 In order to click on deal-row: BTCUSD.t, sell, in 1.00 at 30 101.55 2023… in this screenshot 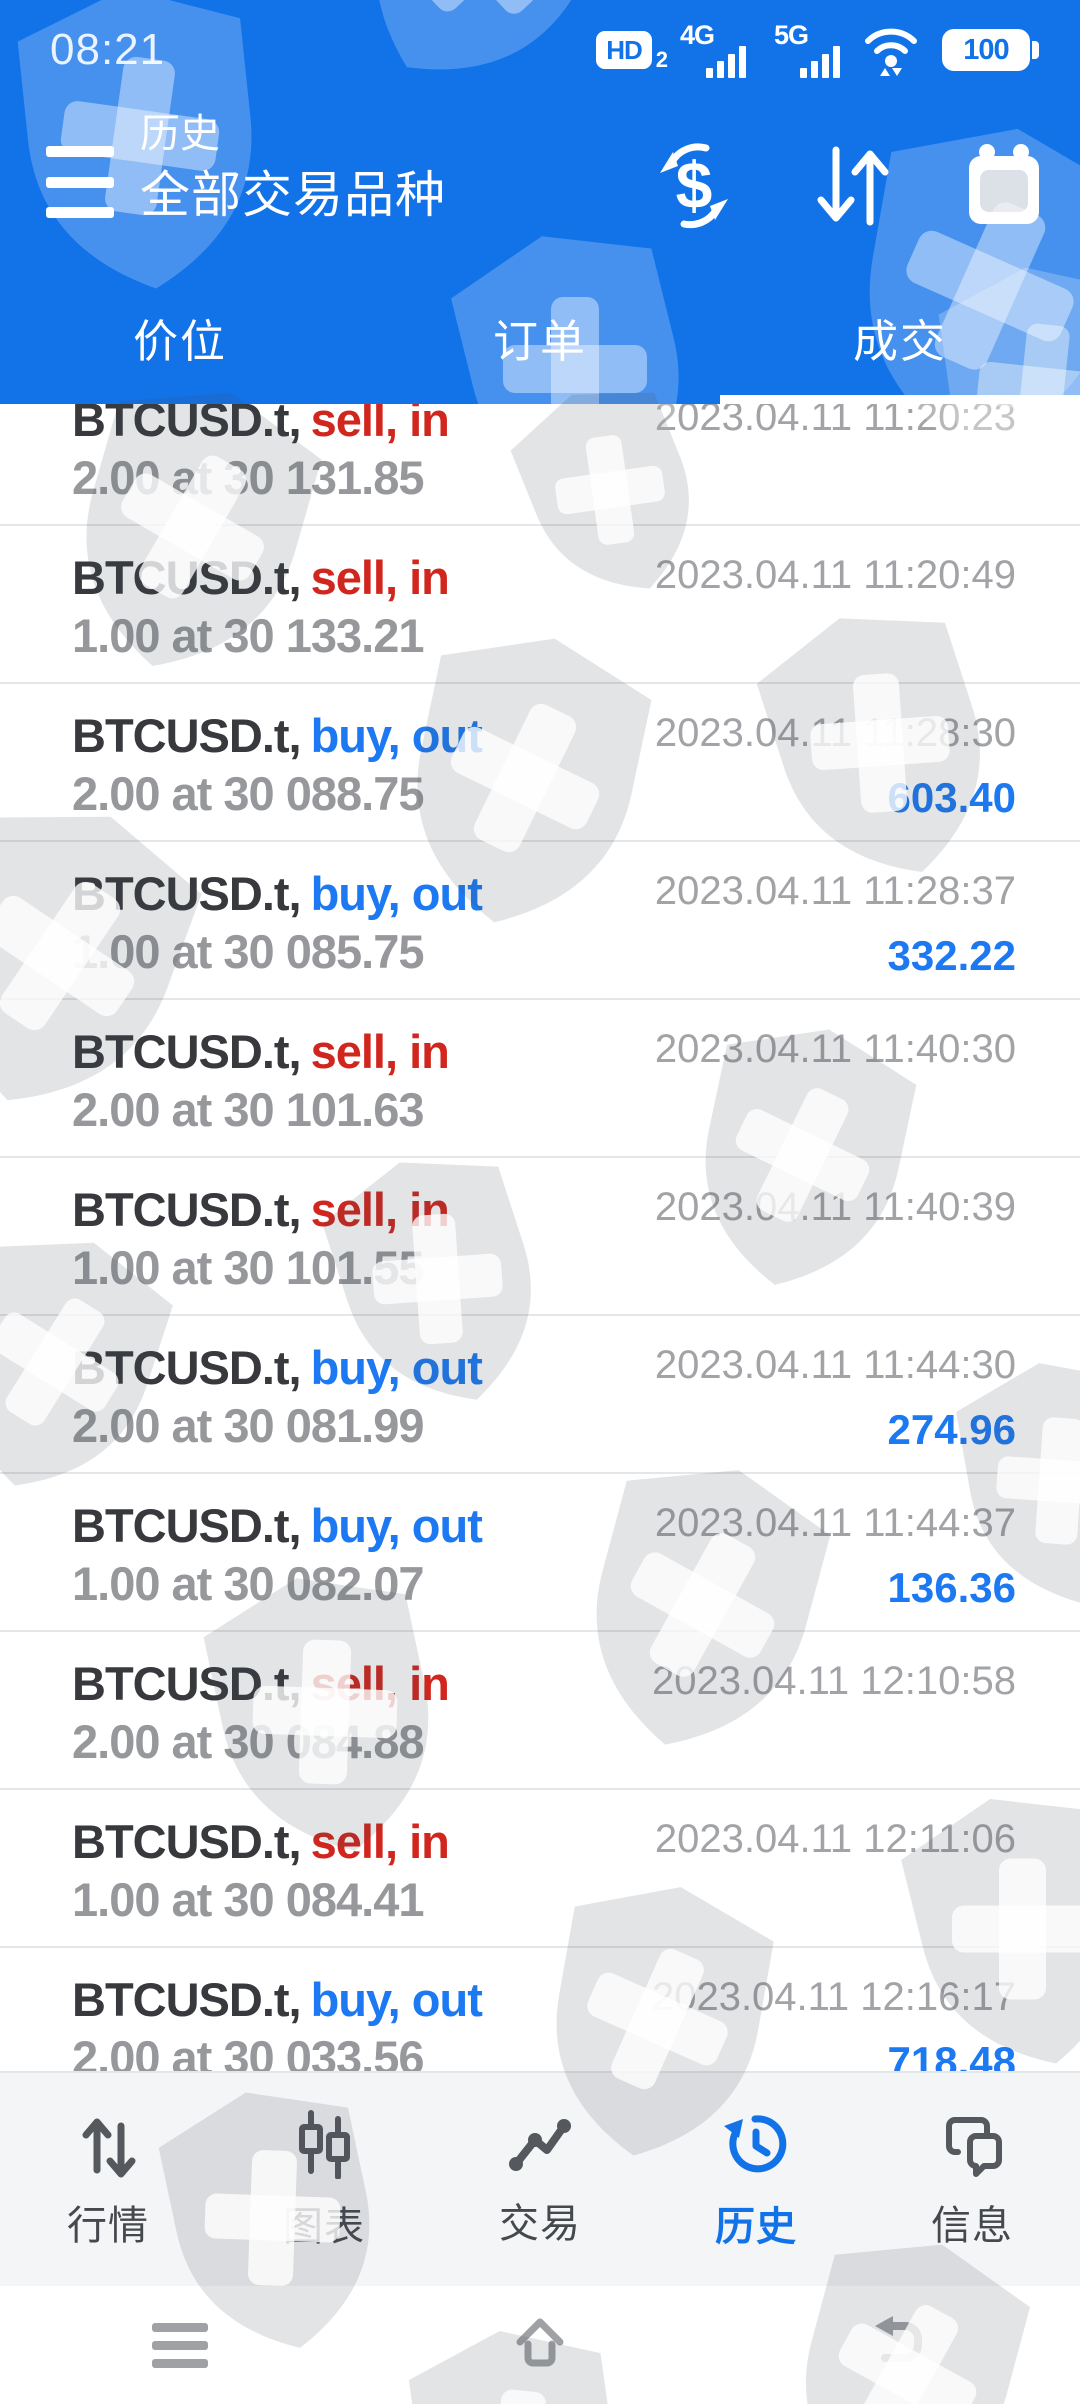, I will do `click(540, 1237)`.